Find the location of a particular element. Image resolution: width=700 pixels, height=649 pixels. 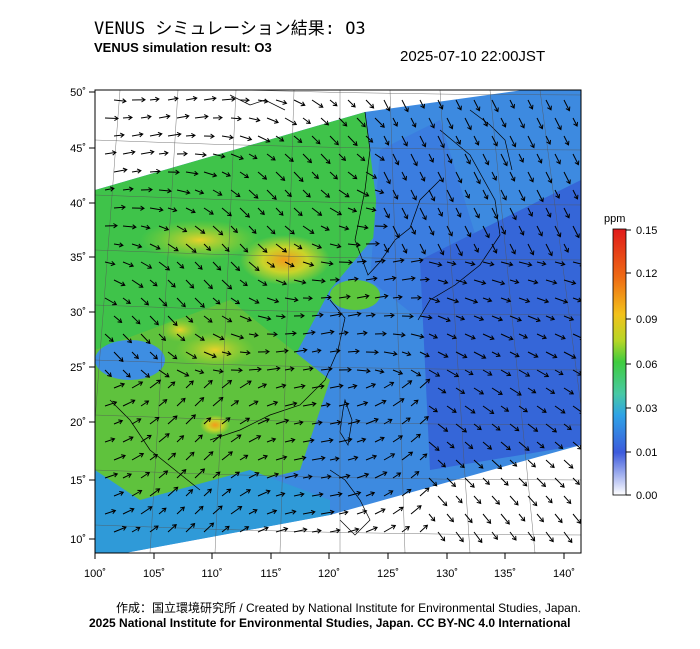

lon-tick-label: 130˚ is located at coordinates (447, 574).